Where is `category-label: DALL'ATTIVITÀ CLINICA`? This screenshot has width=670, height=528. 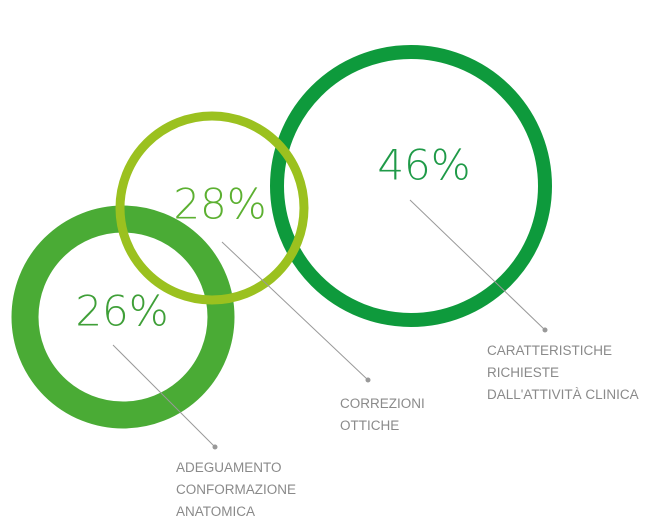 category-label: DALL'ATTIVITÀ CLINICA is located at coordinates (563, 394).